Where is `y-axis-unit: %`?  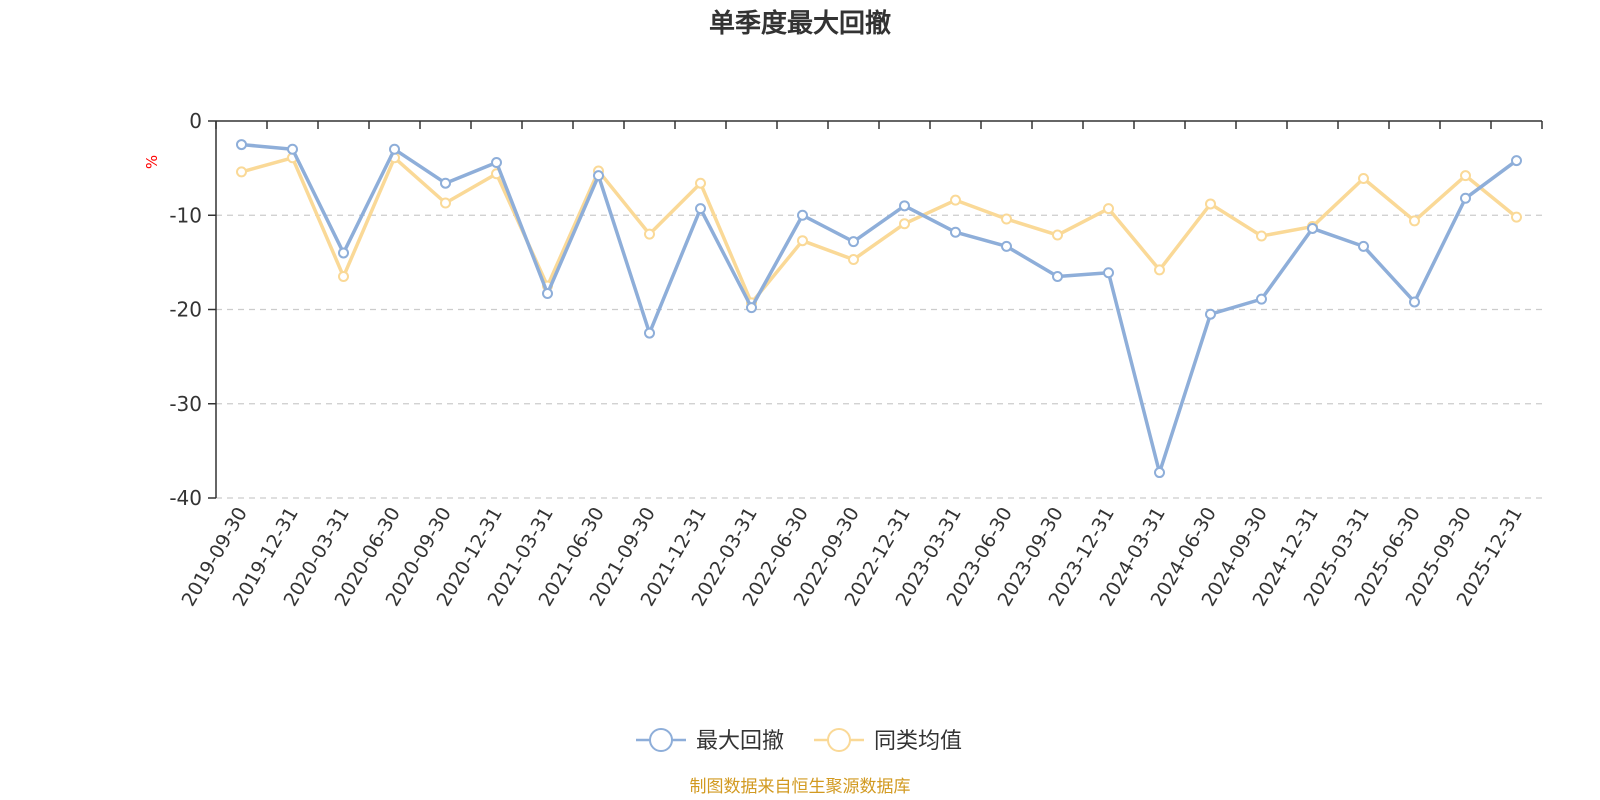 y-axis-unit: % is located at coordinates (152, 162).